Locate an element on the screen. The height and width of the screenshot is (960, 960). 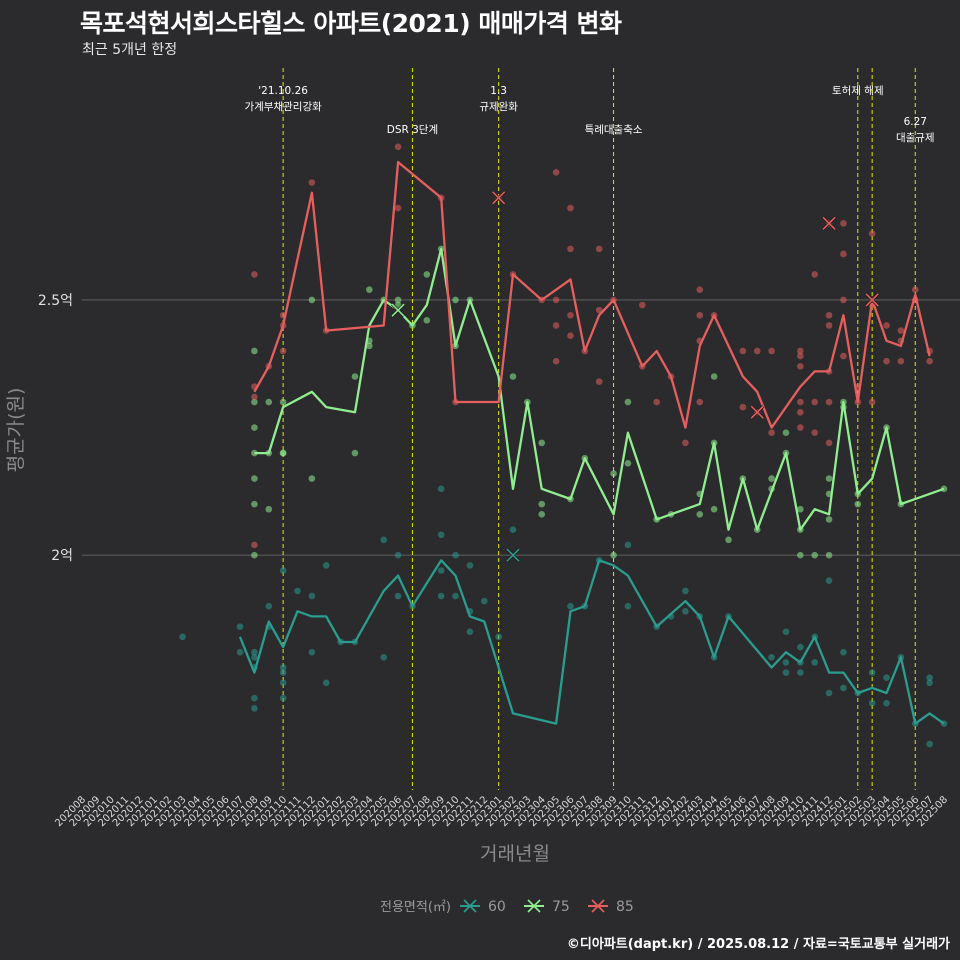
y-tick-label: 2.5억 is located at coordinates (55, 301).